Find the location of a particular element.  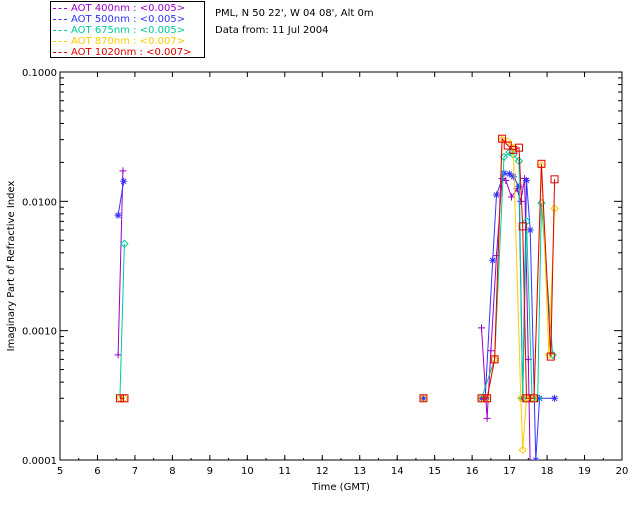

x-tick-label-11: 11 is located at coordinates (284, 471).